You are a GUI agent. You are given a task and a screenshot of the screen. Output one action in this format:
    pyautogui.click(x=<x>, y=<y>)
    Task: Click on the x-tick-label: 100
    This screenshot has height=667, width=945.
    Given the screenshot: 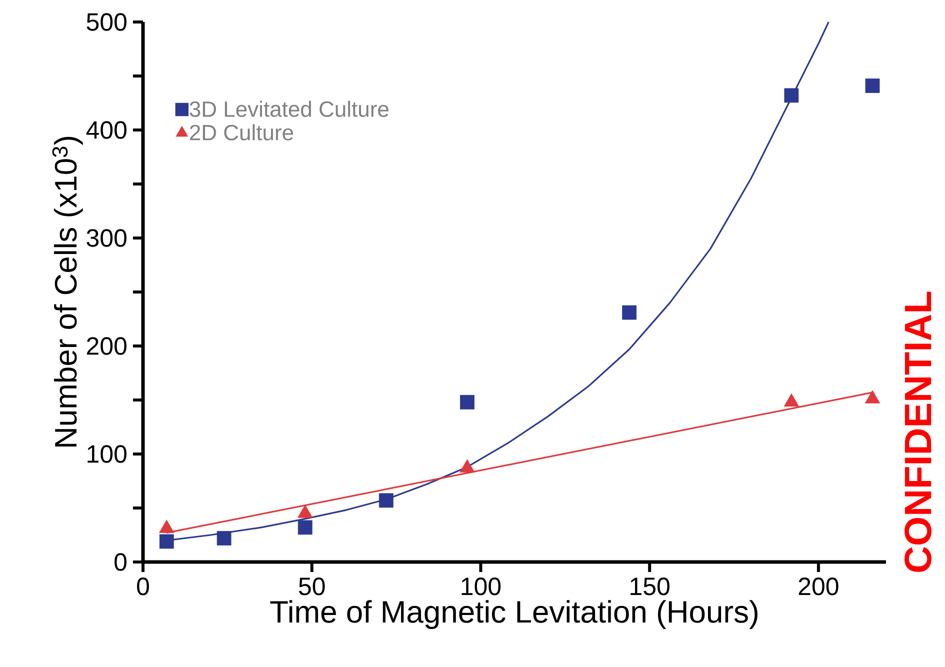 What is the action you would take?
    pyautogui.click(x=481, y=587)
    